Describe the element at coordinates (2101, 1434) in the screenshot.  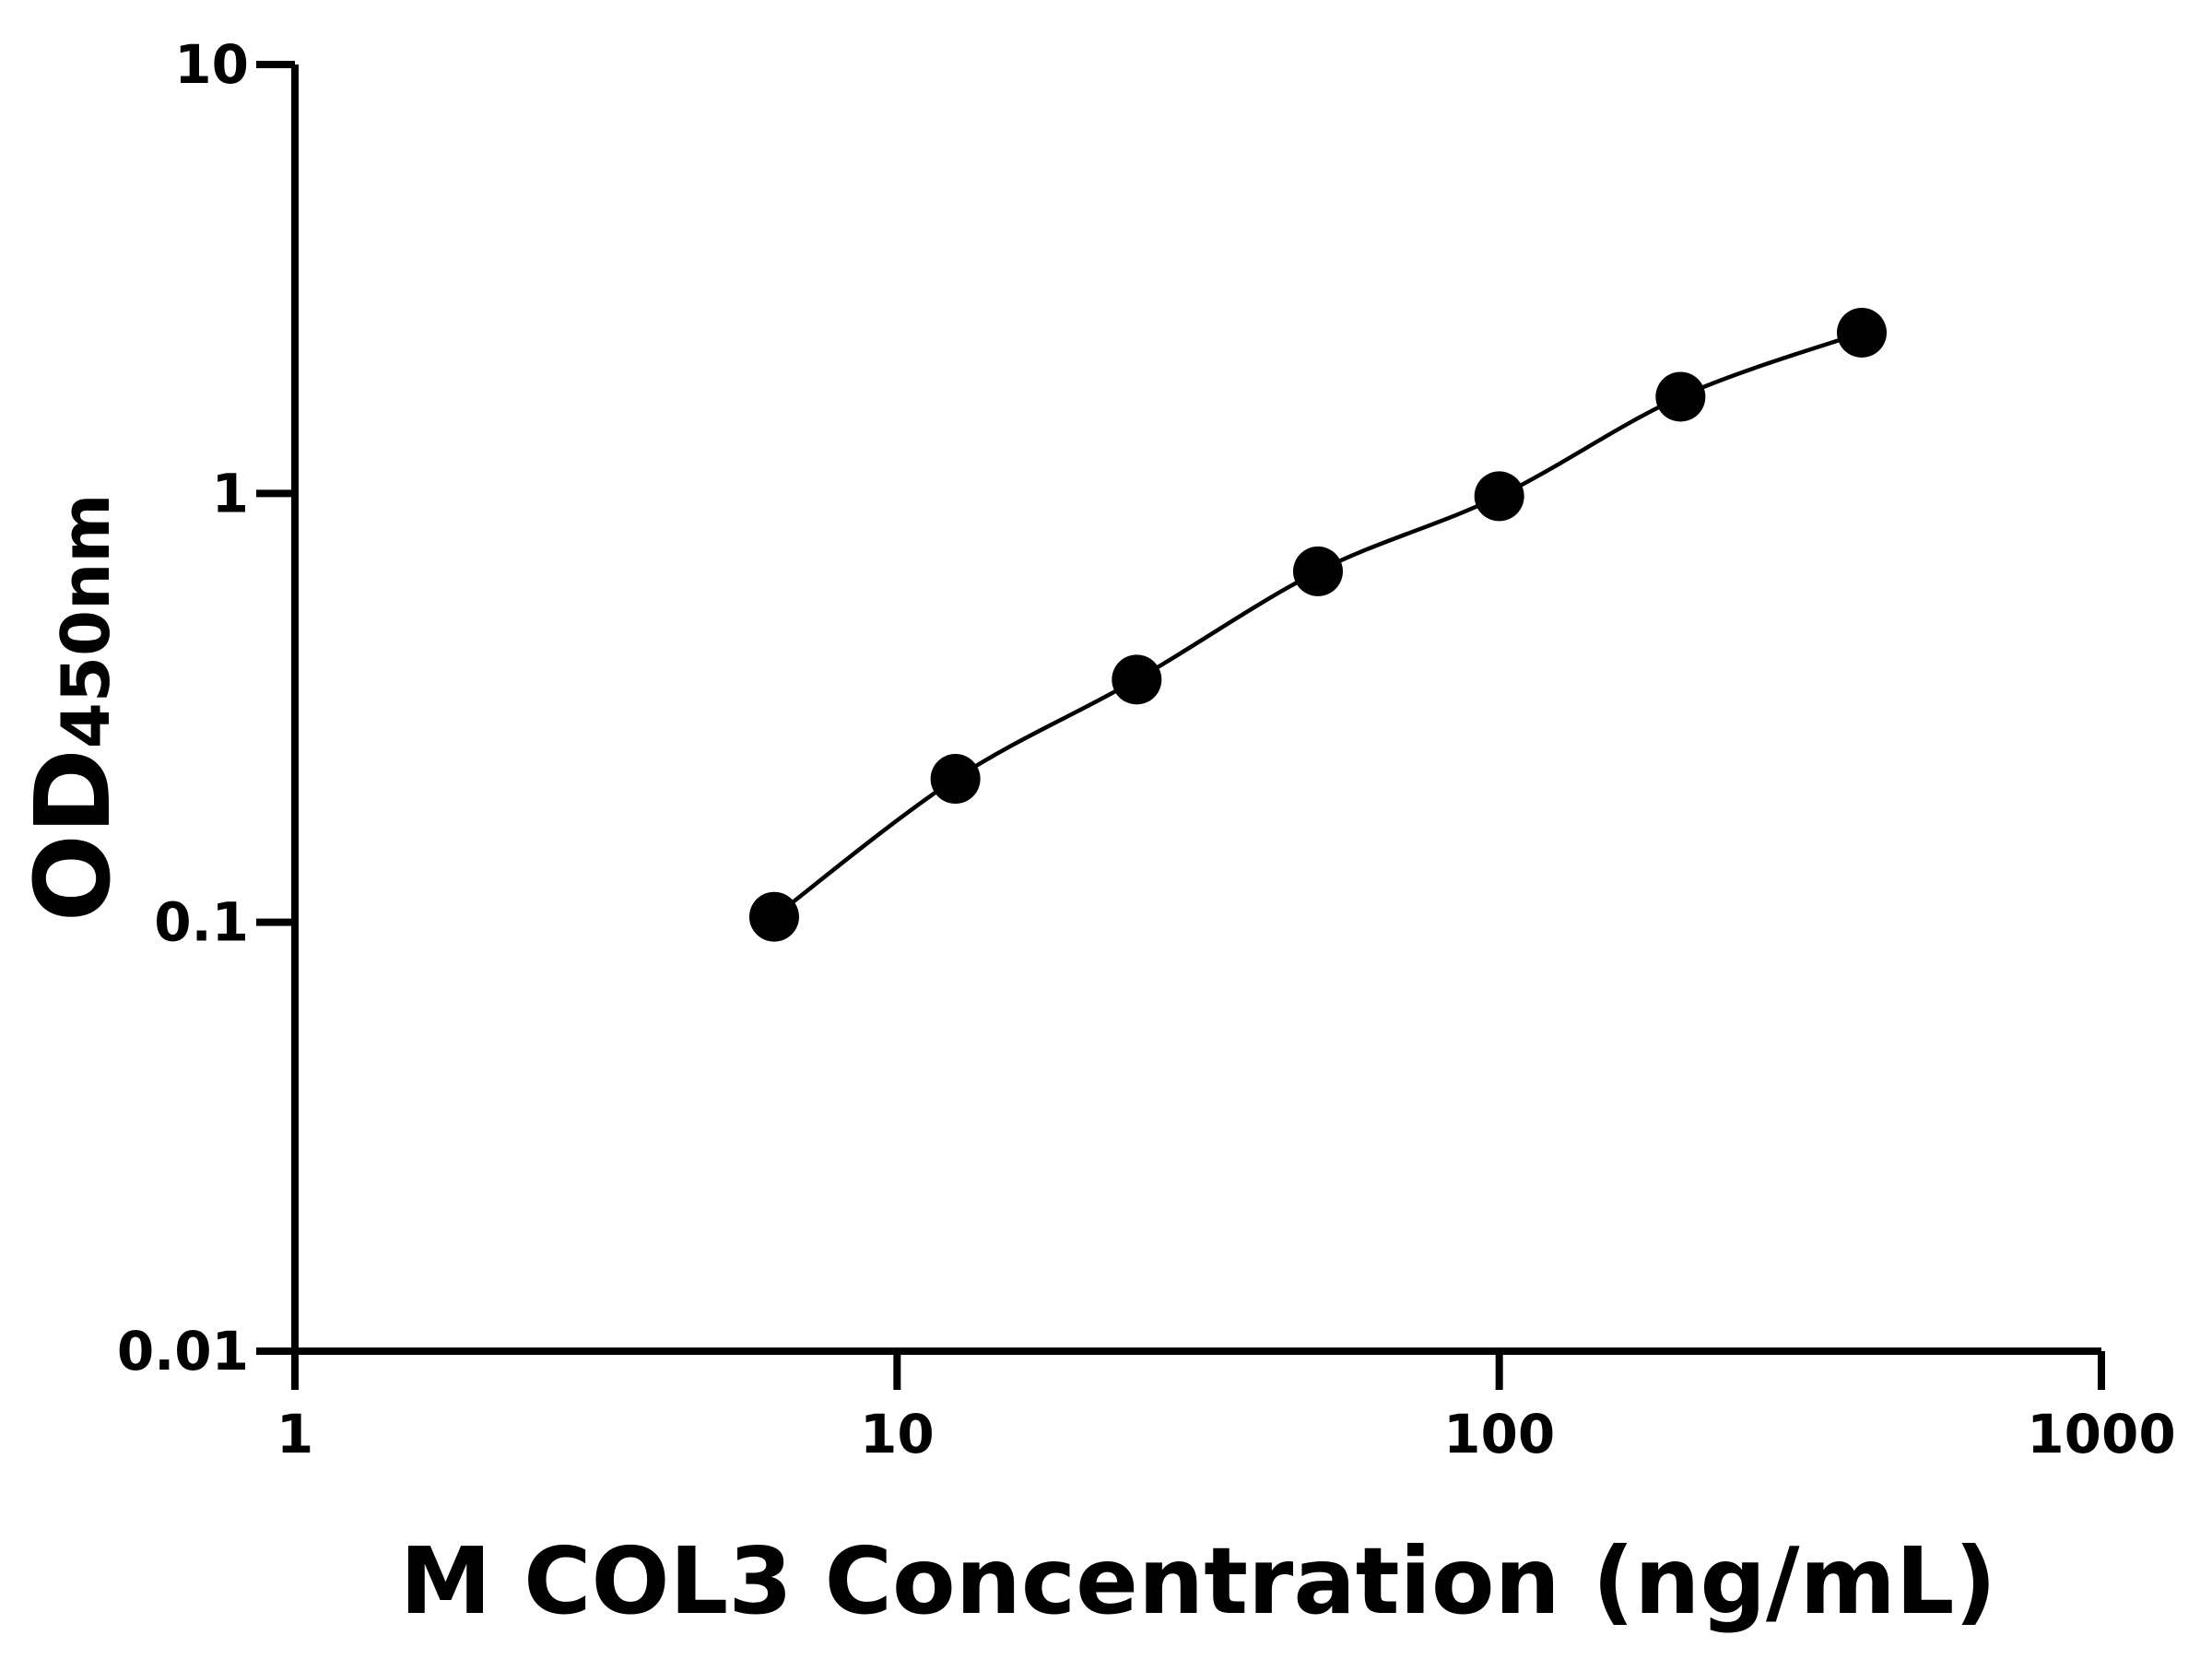
I see `x-tick-label: 1000` at that location.